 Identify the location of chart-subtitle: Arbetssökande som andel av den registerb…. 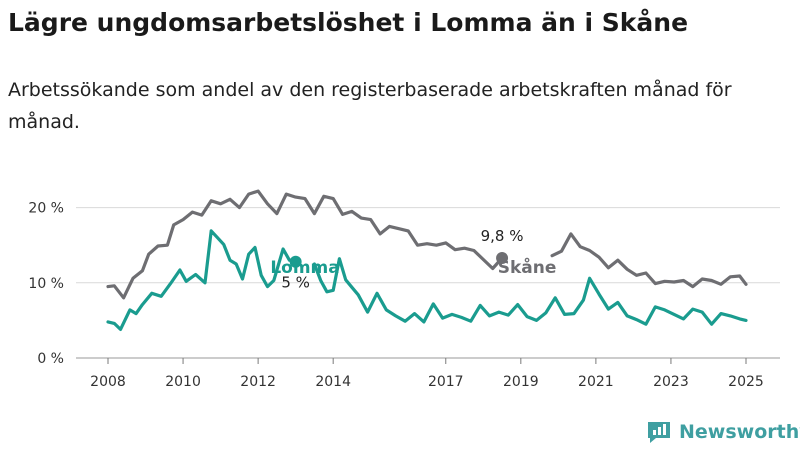
(370, 106).